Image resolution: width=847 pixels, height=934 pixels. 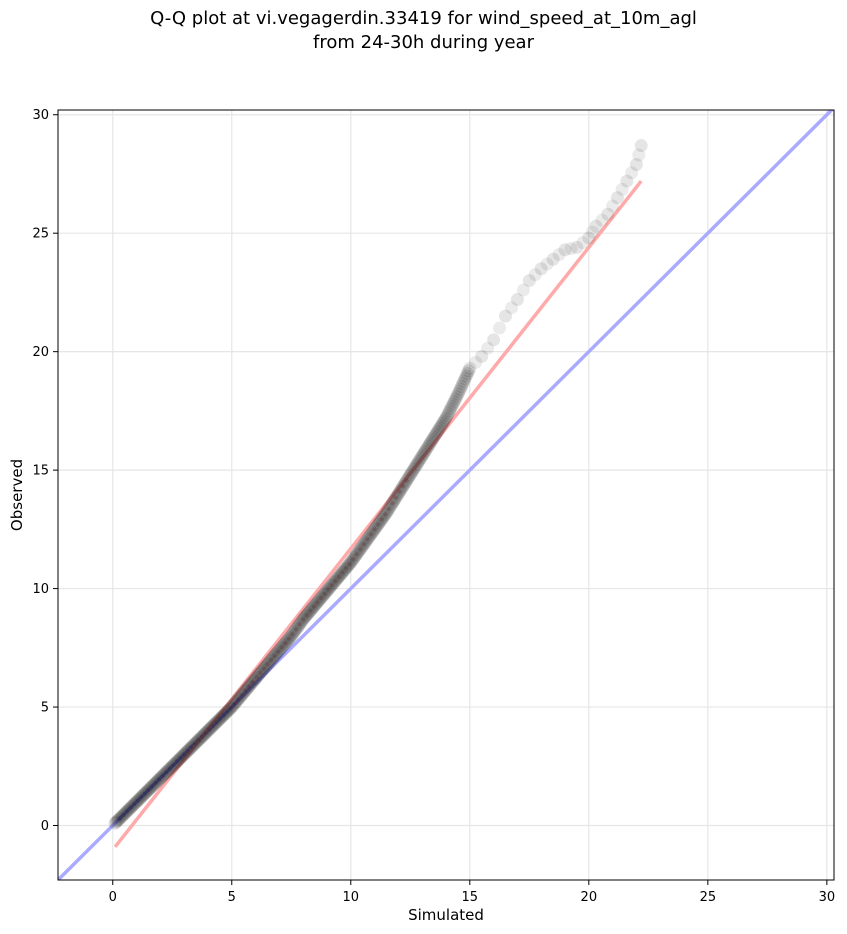 What do you see at coordinates (40, 352) in the screenshot?
I see `y-tick-label-4: 20` at bounding box center [40, 352].